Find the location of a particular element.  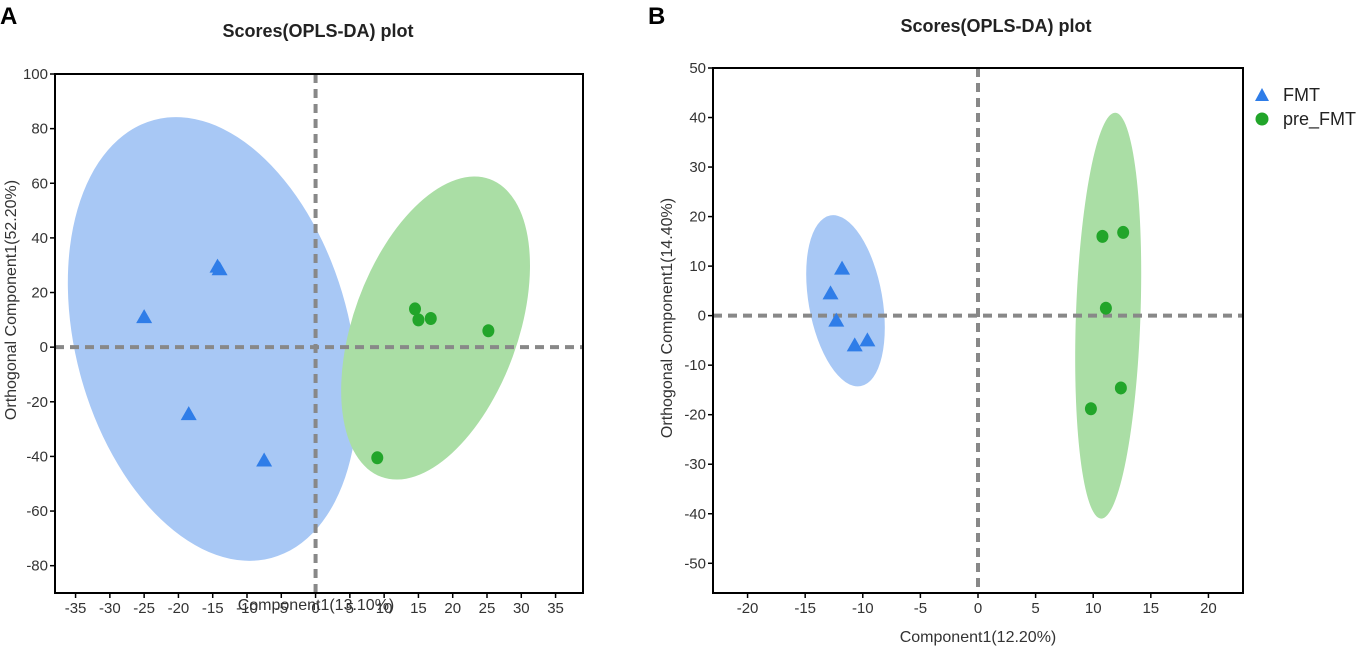

chart-a-y-tick-label: 80 is located at coordinates (39, 129).